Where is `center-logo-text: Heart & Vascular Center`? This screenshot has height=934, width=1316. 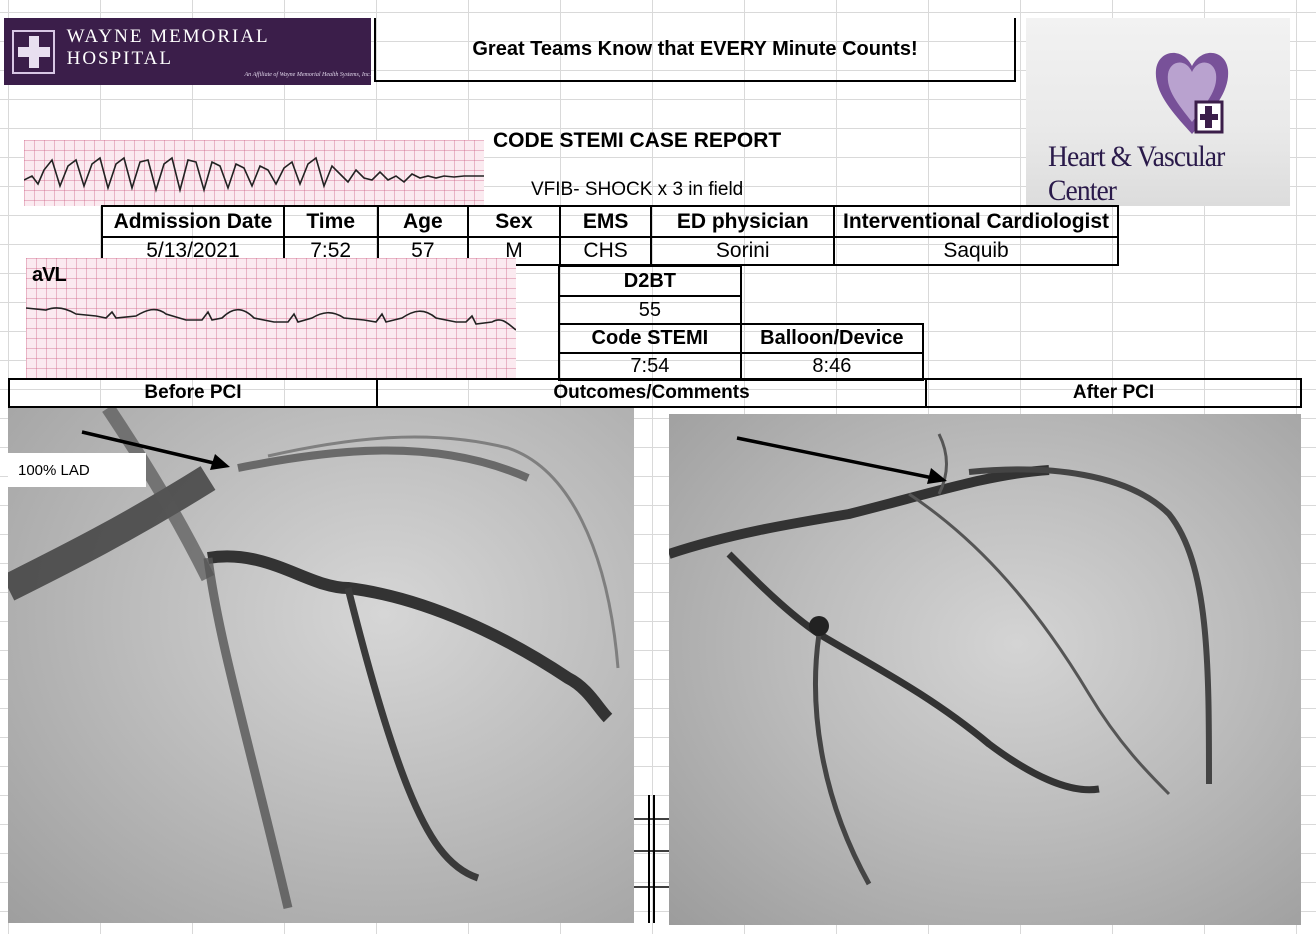 center-logo-text: Heart & Vascular Center is located at coordinates (1136, 173).